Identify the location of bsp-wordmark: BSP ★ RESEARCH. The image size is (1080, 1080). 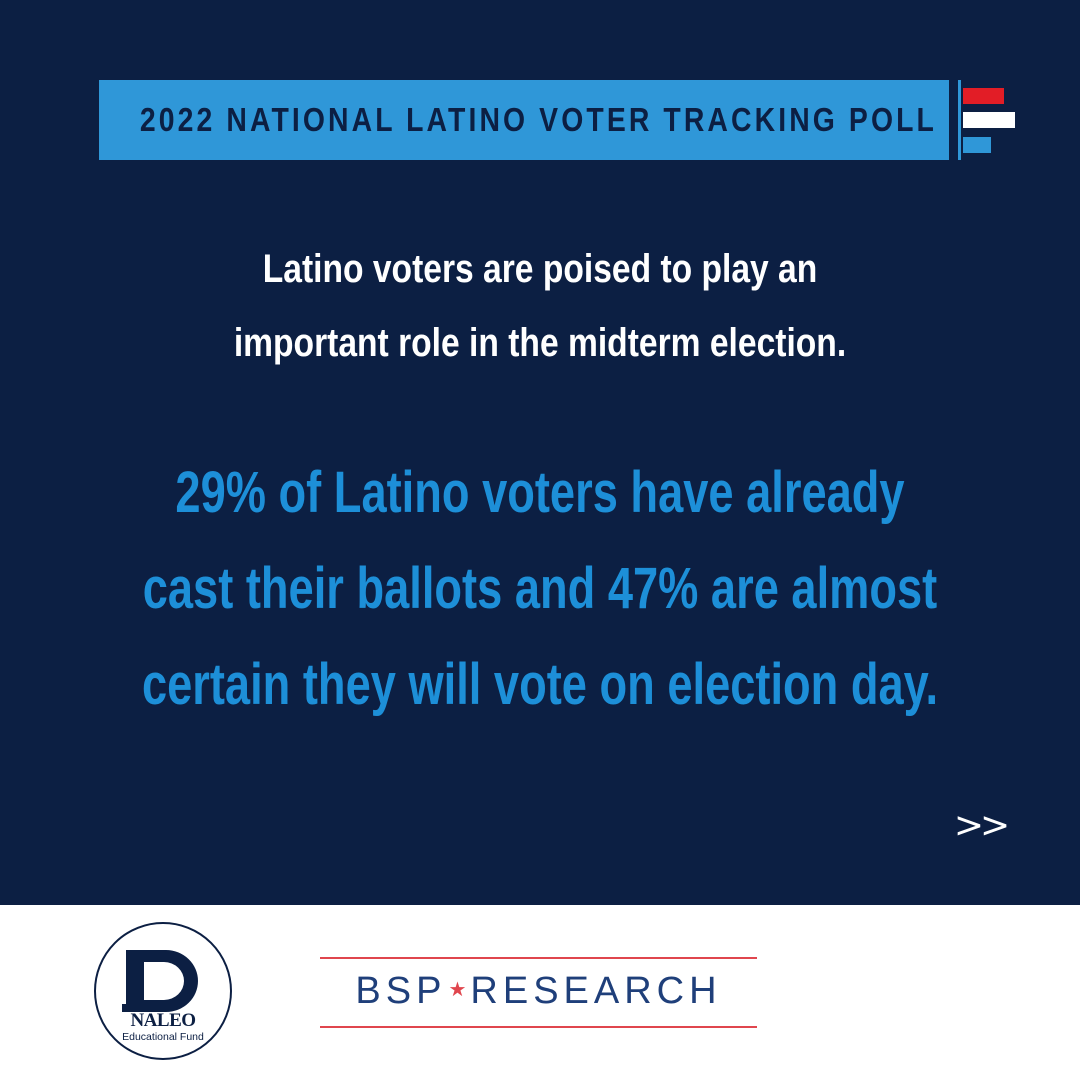
(538, 991).